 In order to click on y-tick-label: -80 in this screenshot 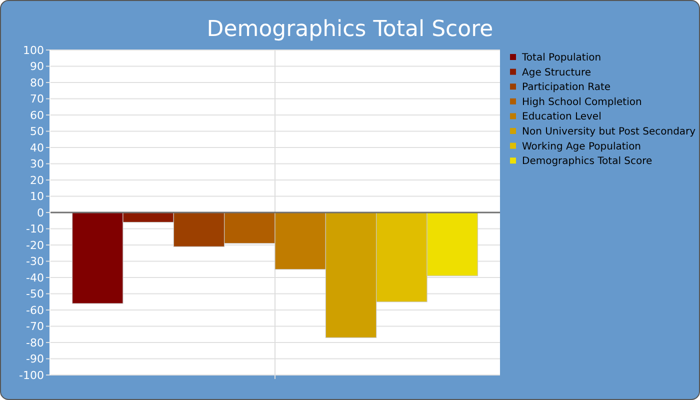, I will do `click(35, 343)`.